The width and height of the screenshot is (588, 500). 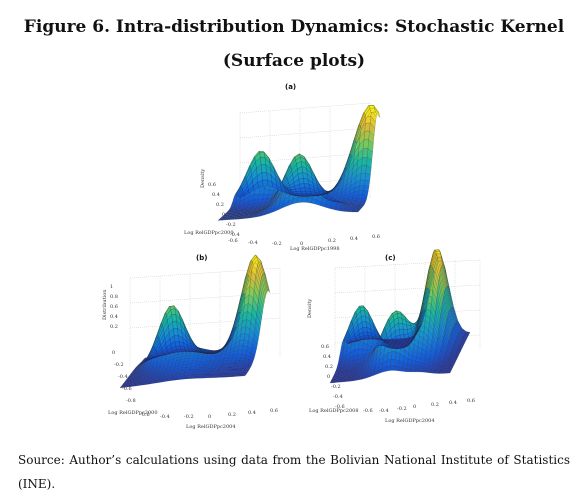 I want to click on z-tick: 0.2, so click(x=114, y=327).